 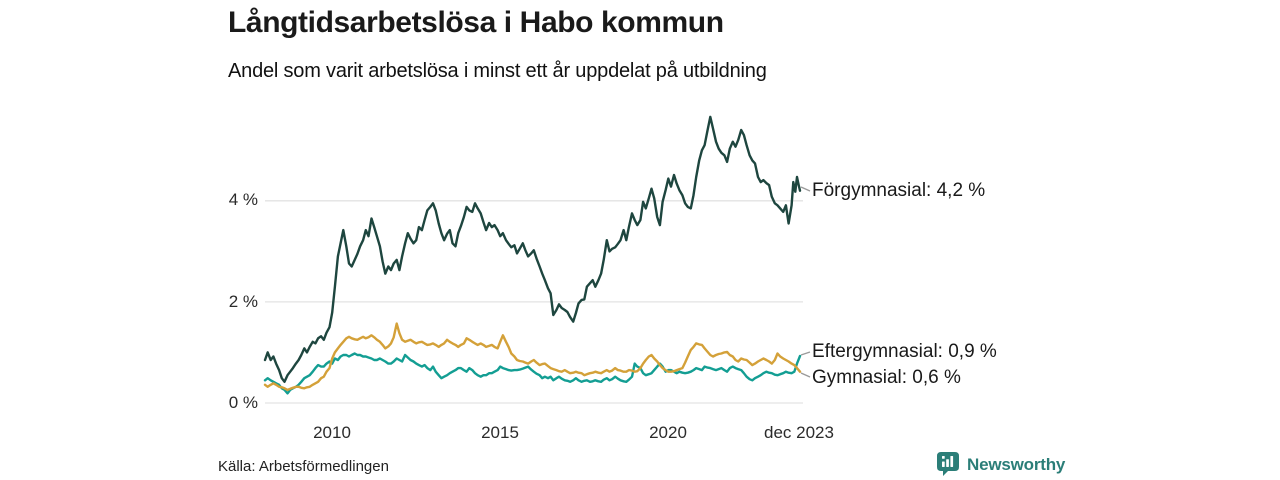 What do you see at coordinates (805, 375) in the screenshot?
I see `connector-gymnasial` at bounding box center [805, 375].